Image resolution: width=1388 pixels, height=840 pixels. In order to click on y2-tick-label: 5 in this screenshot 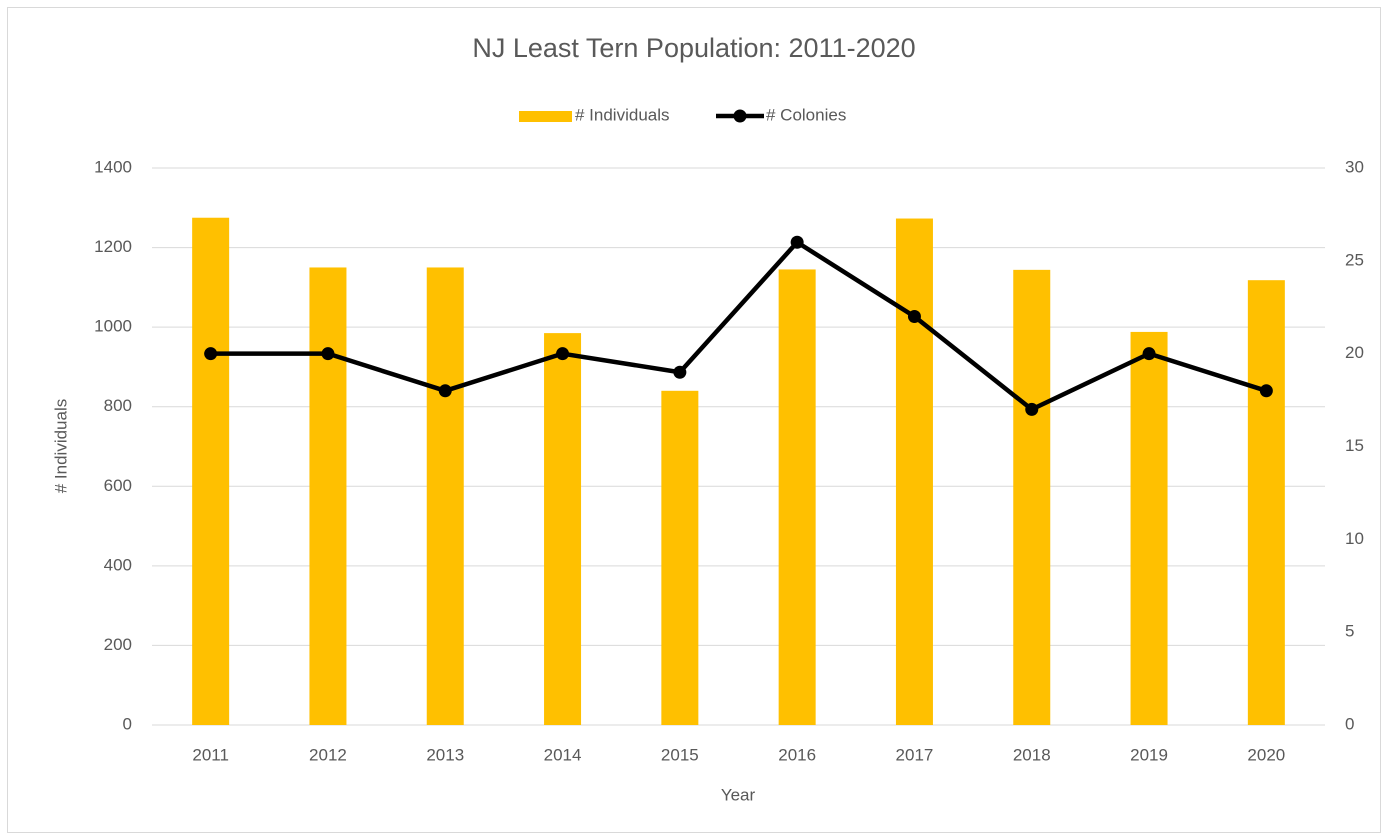, I will do `click(1349, 631)`.